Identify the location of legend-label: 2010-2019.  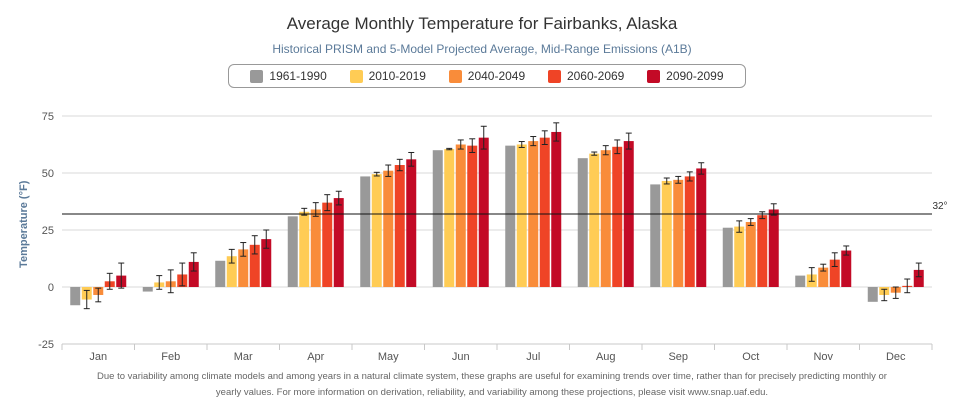
(397, 76).